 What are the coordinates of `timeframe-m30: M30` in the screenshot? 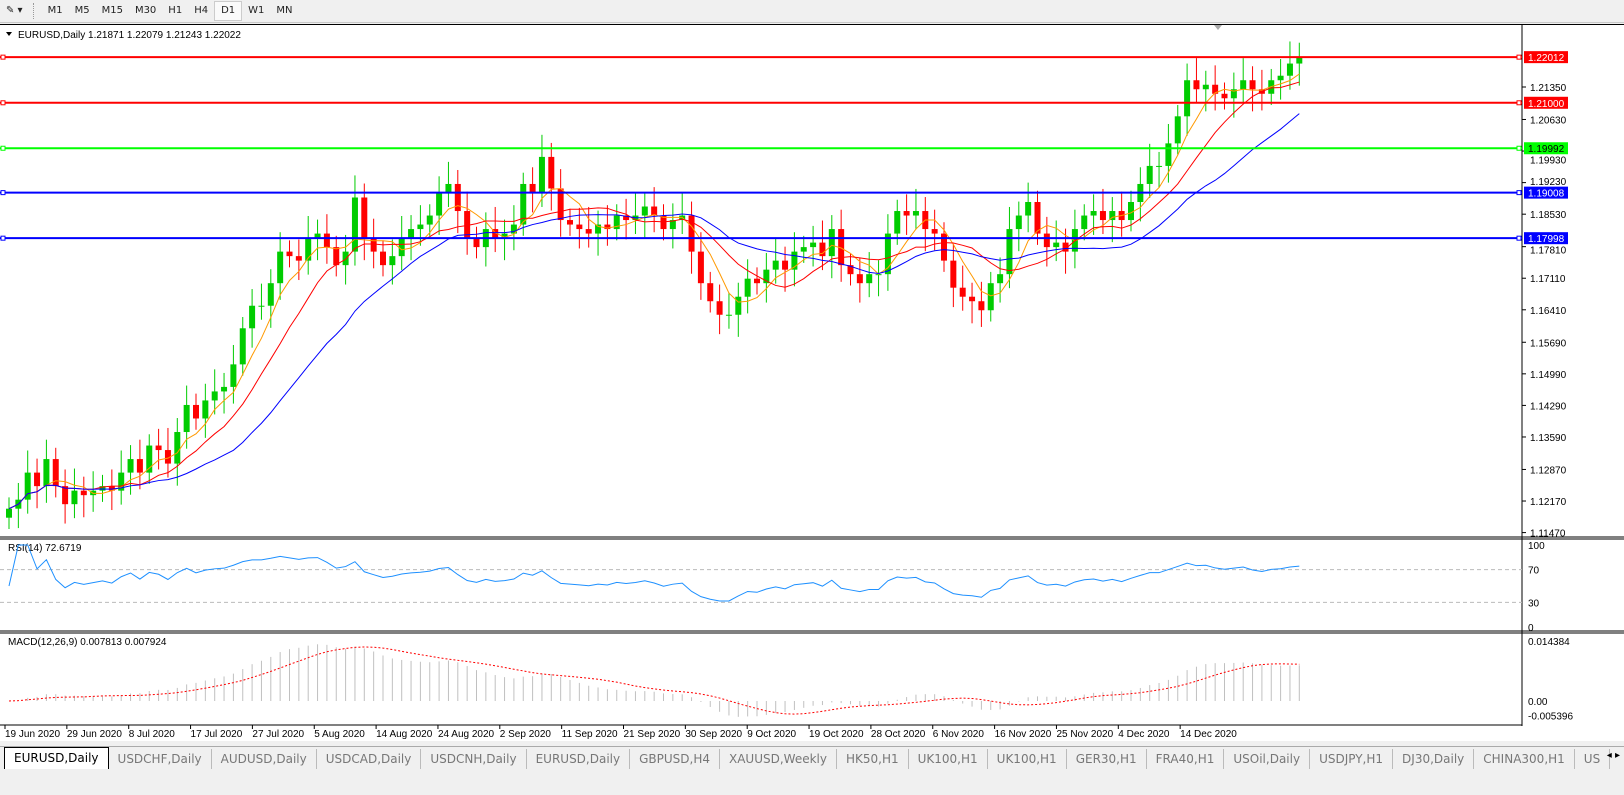 It's located at (145, 10).